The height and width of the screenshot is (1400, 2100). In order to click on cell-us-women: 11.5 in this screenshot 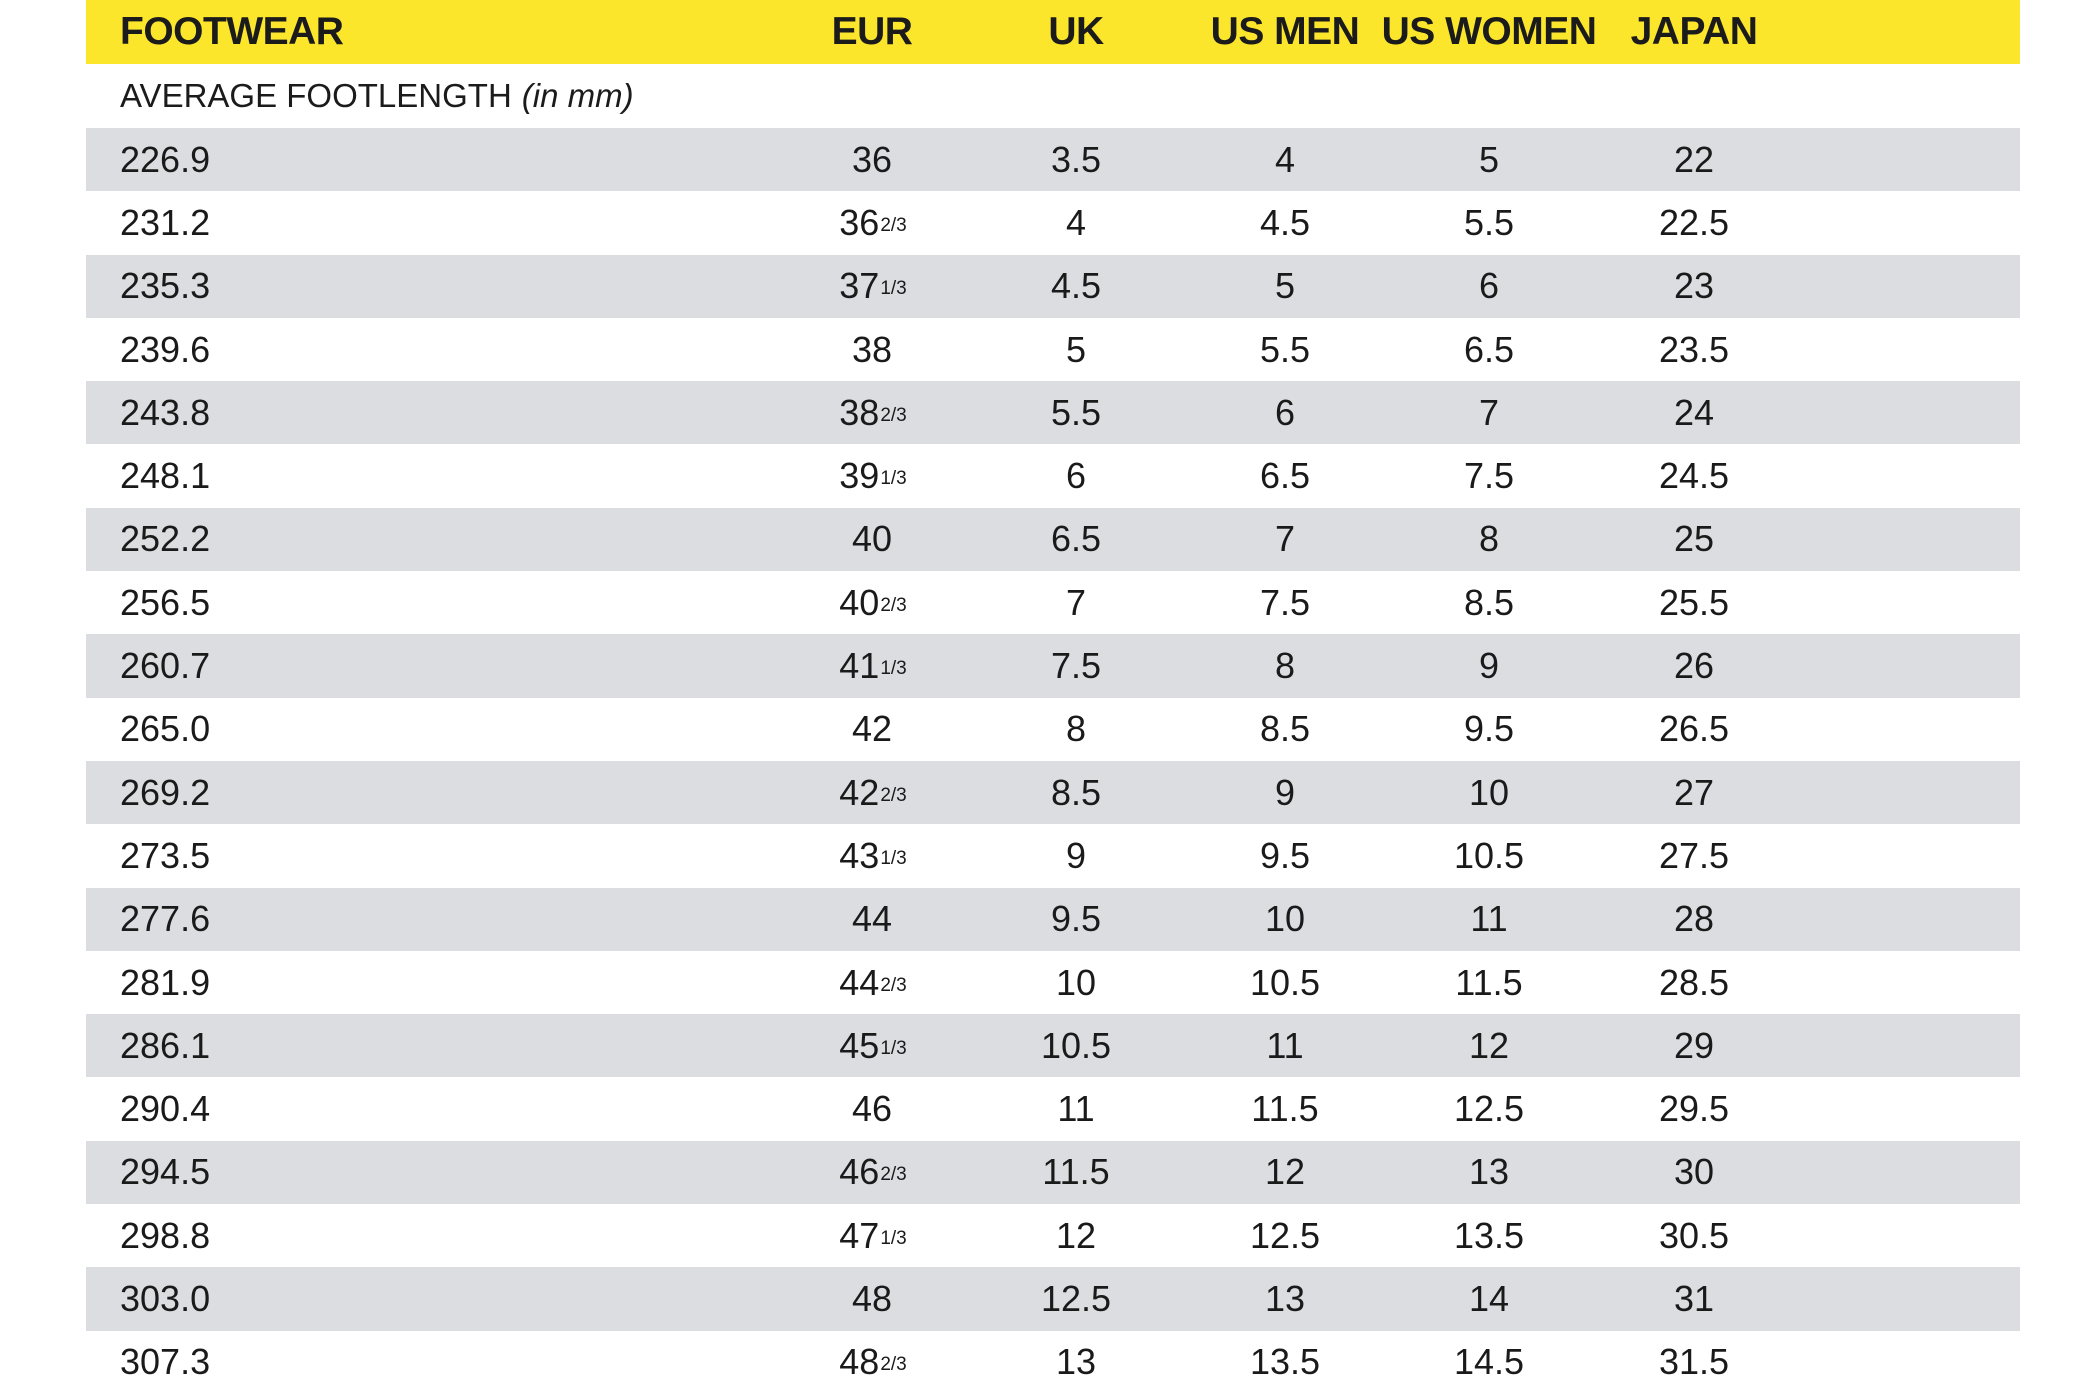, I will do `click(1489, 982)`.